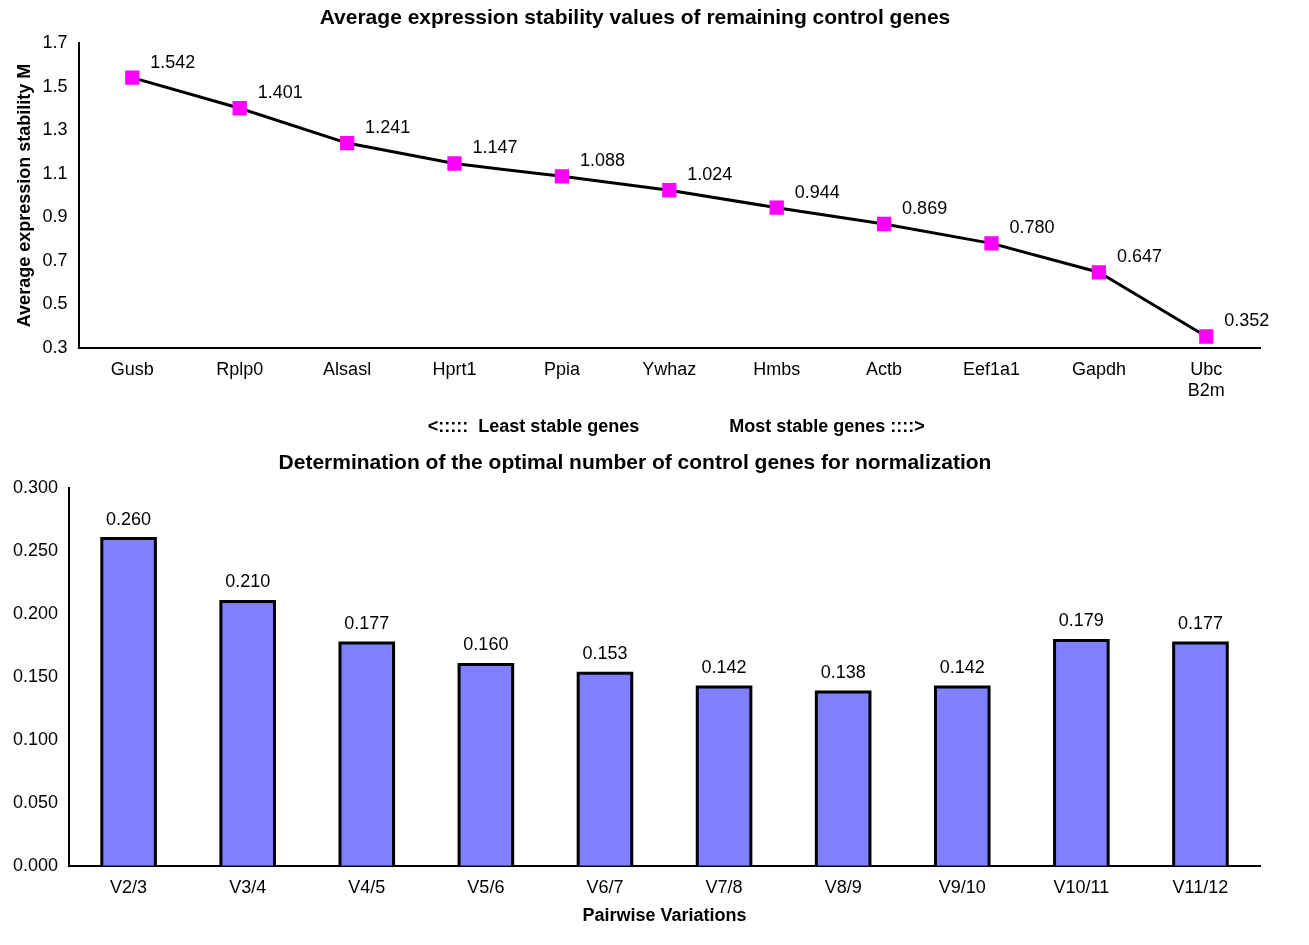 This screenshot has height=945, width=1309. I want to click on data-label: 0.780, so click(1032, 227).